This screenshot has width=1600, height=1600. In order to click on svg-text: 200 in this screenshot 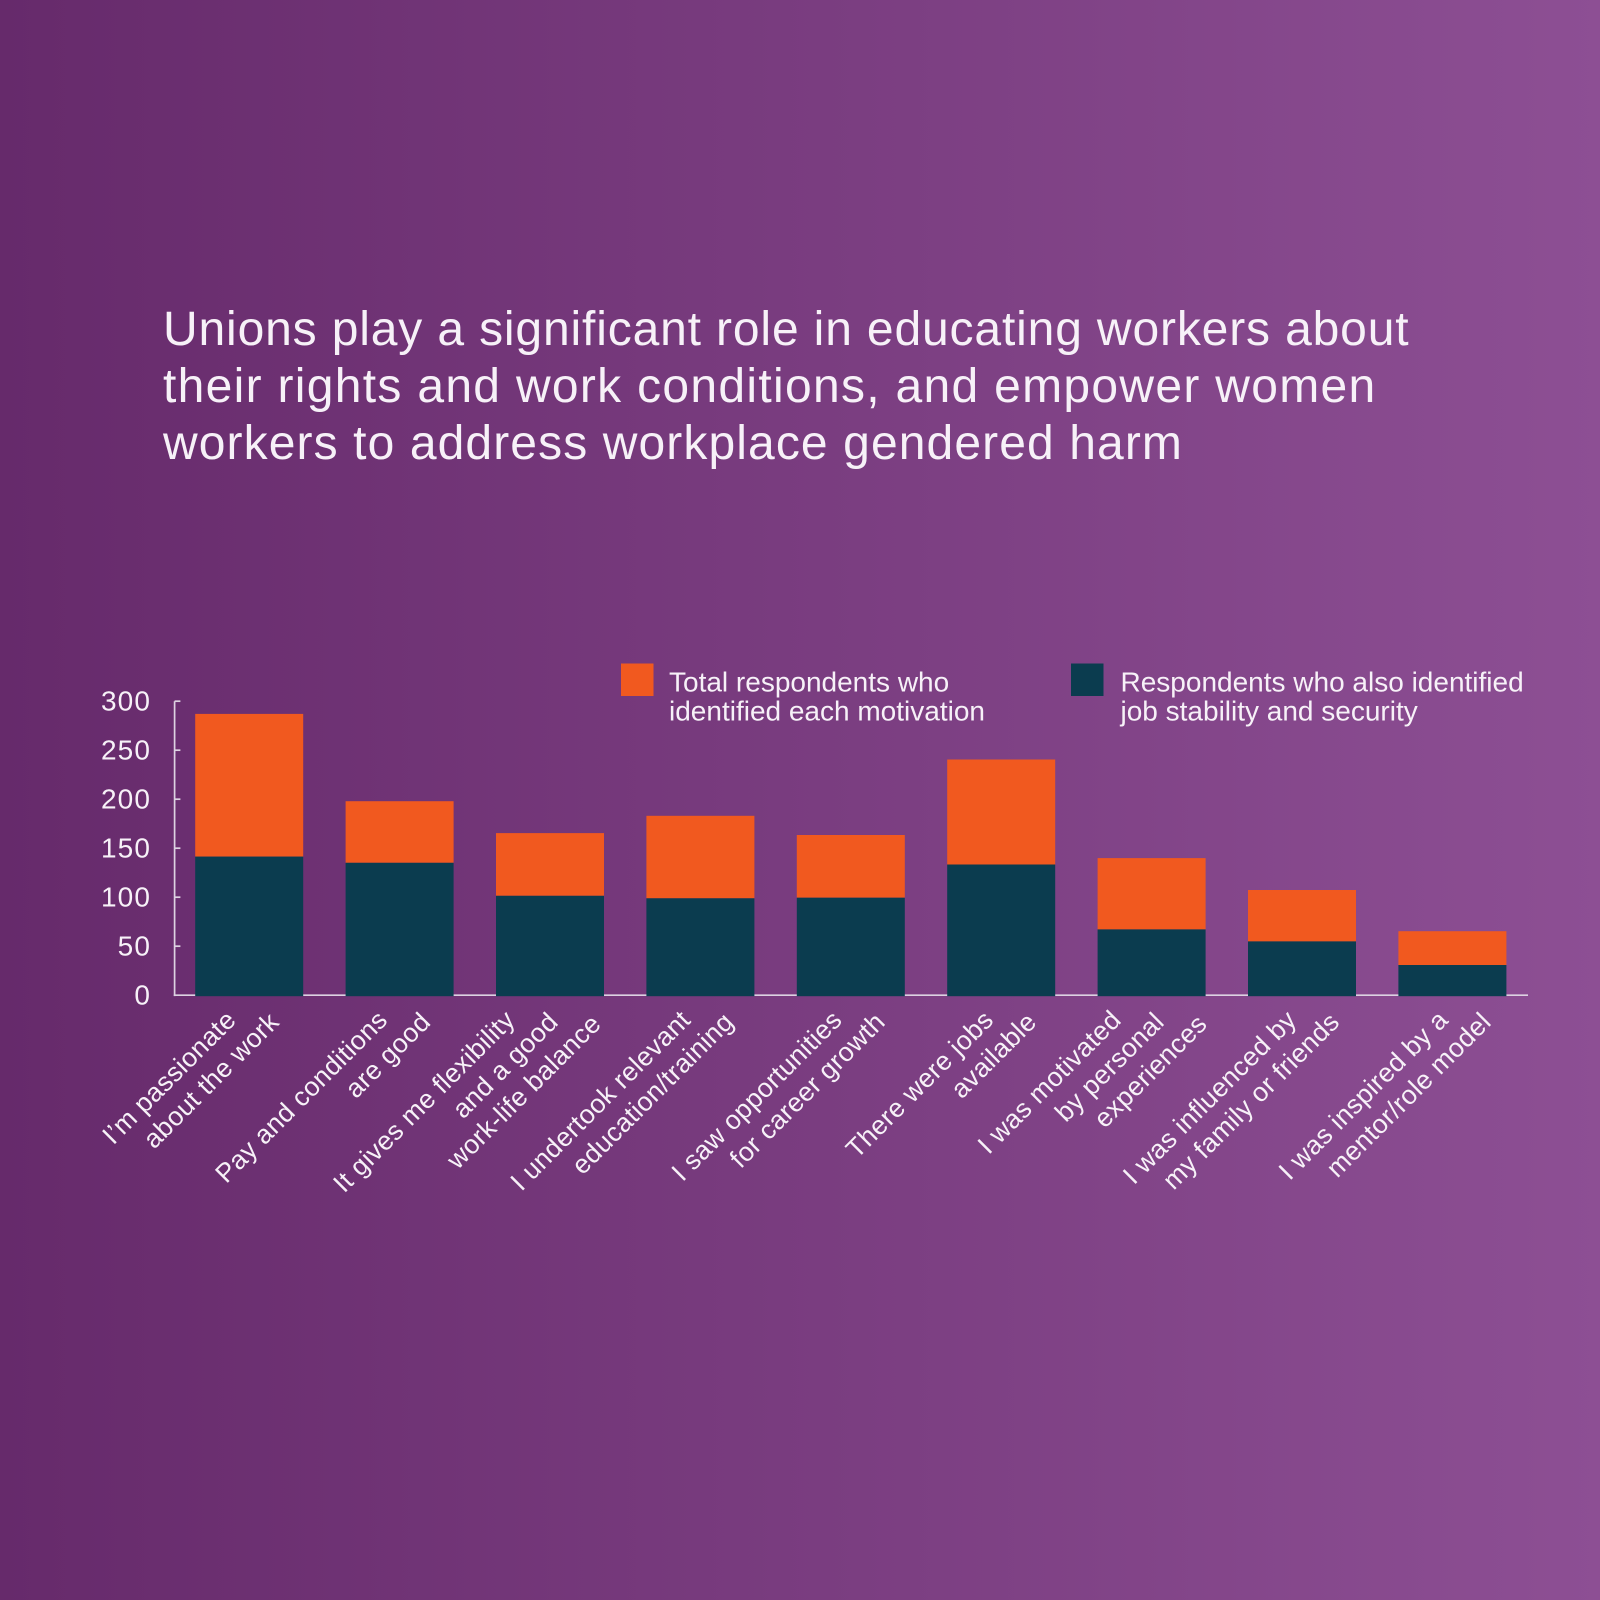, I will do `click(126, 799)`.